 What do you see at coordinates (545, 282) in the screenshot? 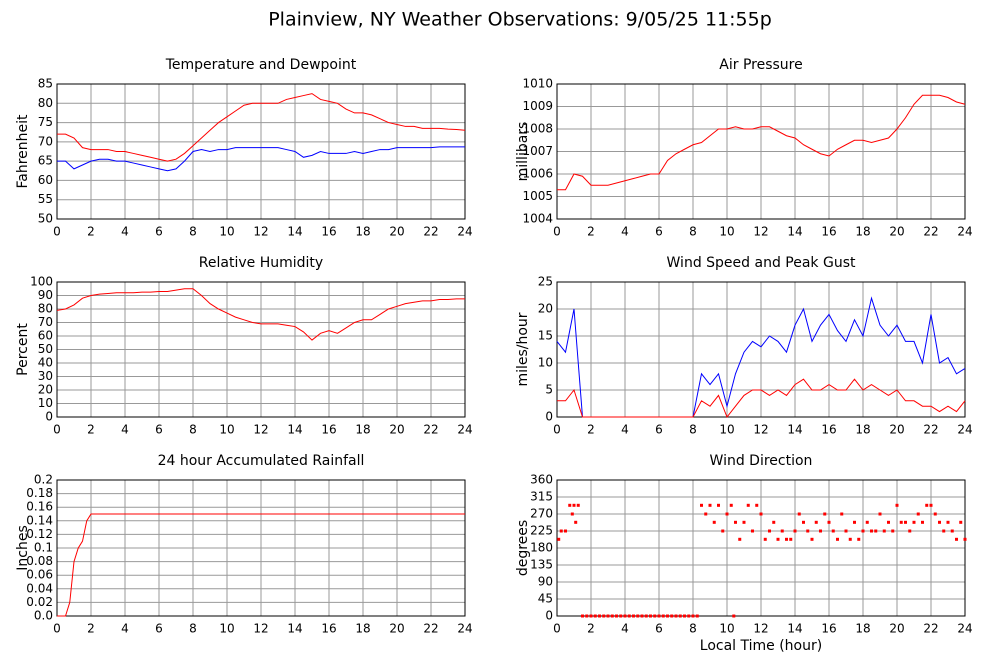
I see `y-tick-label: 25` at bounding box center [545, 282].